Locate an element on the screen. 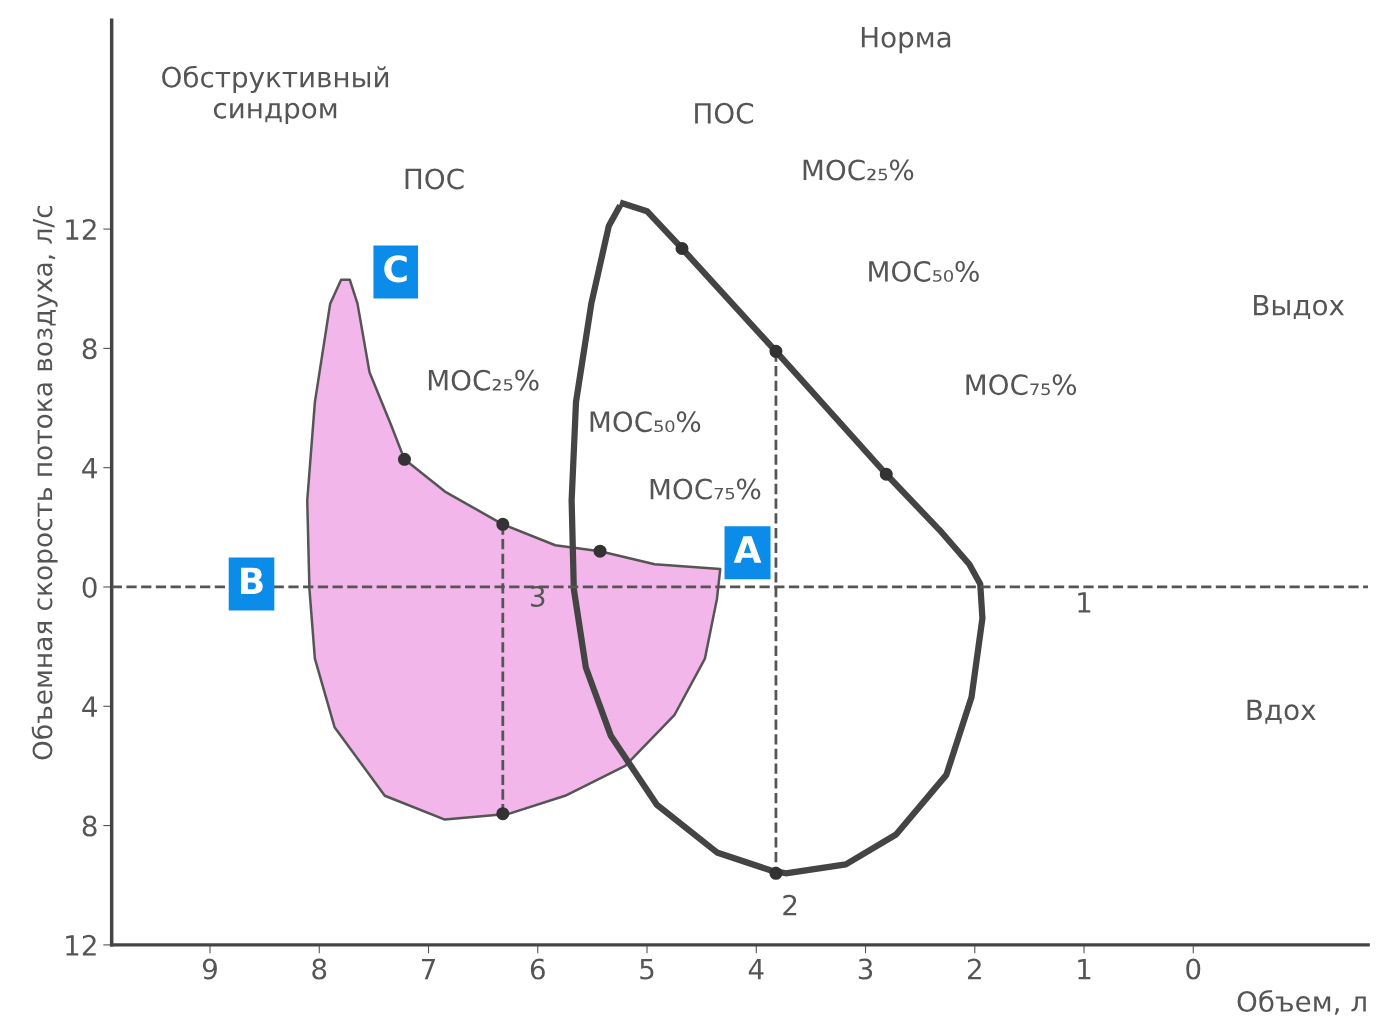 The width and height of the screenshot is (1396, 1016). annotation: A is located at coordinates (747, 549).